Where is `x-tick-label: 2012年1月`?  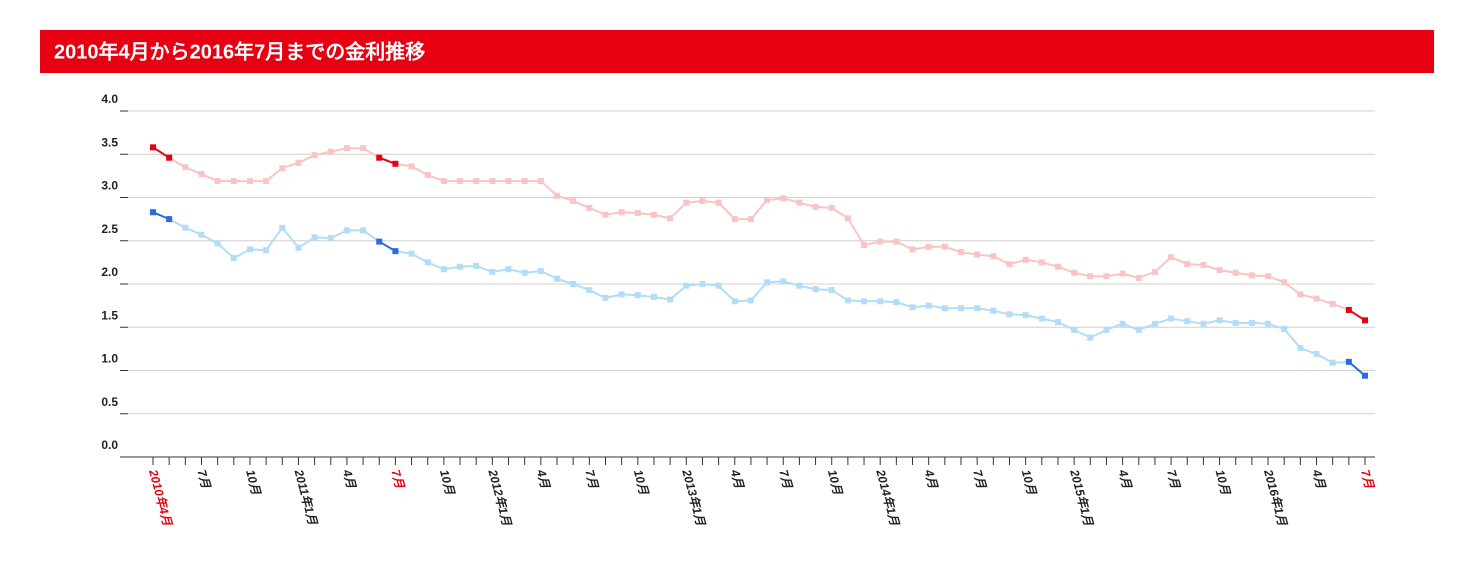
x-tick-label: 2012年1月 is located at coordinates (499, 497).